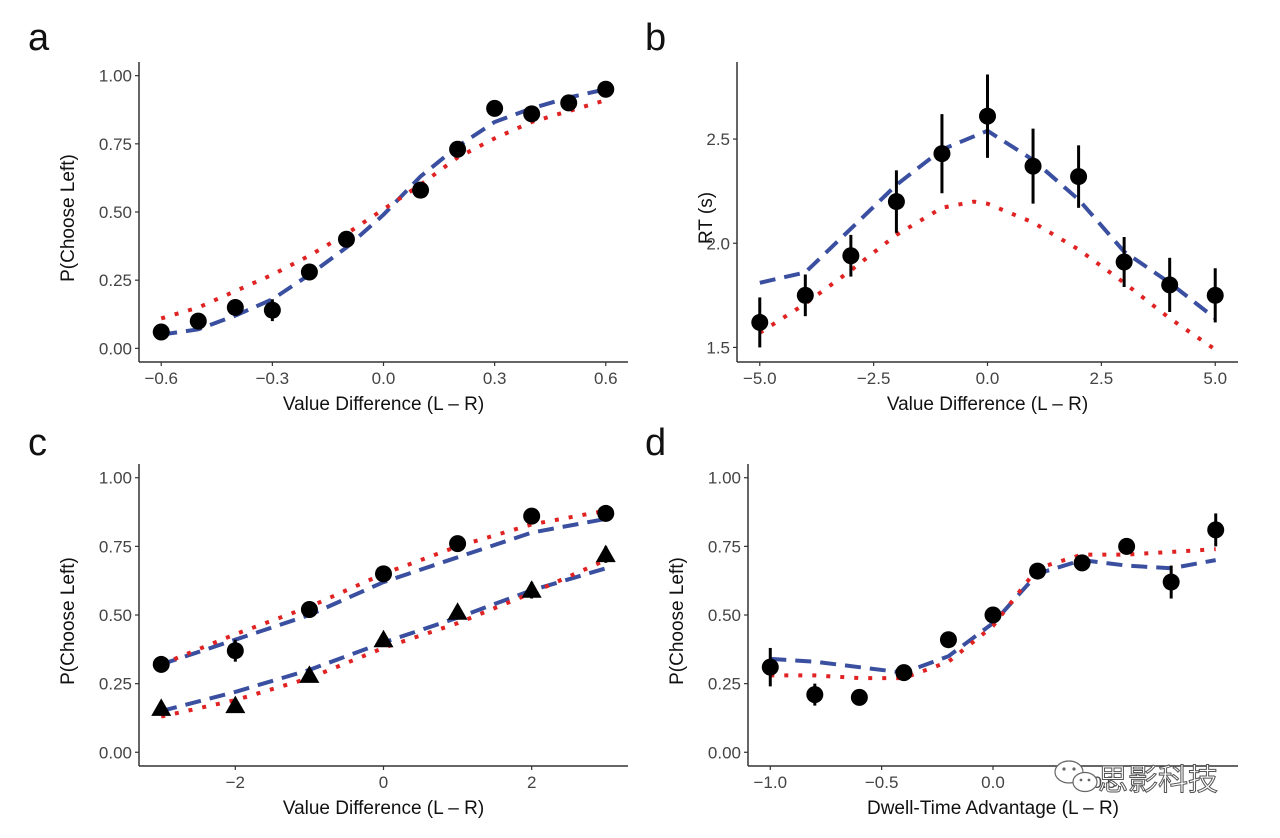 This screenshot has width=1280, height=838. I want to click on wechat-icon, so click(1076, 776).